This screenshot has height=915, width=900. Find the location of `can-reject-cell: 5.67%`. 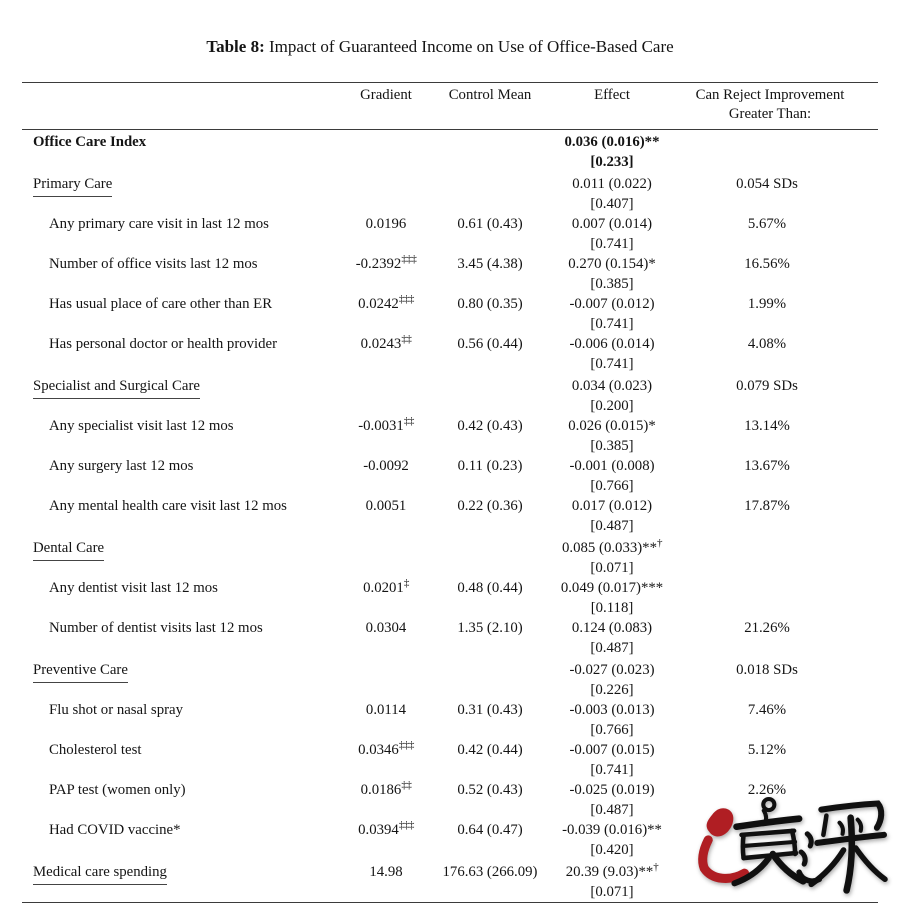

can-reject-cell: 5.67% is located at coordinates (777, 234).